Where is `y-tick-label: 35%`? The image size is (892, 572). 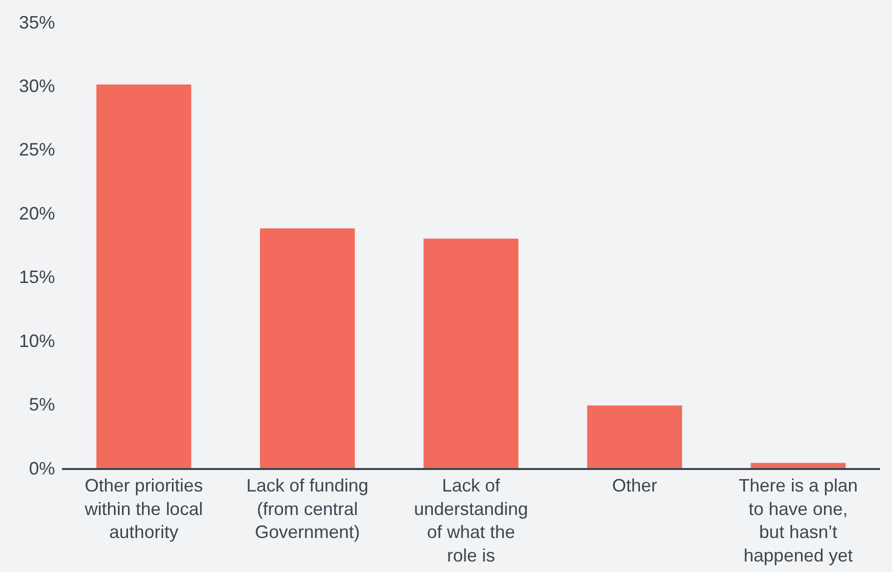 y-tick-label: 35% is located at coordinates (36, 22).